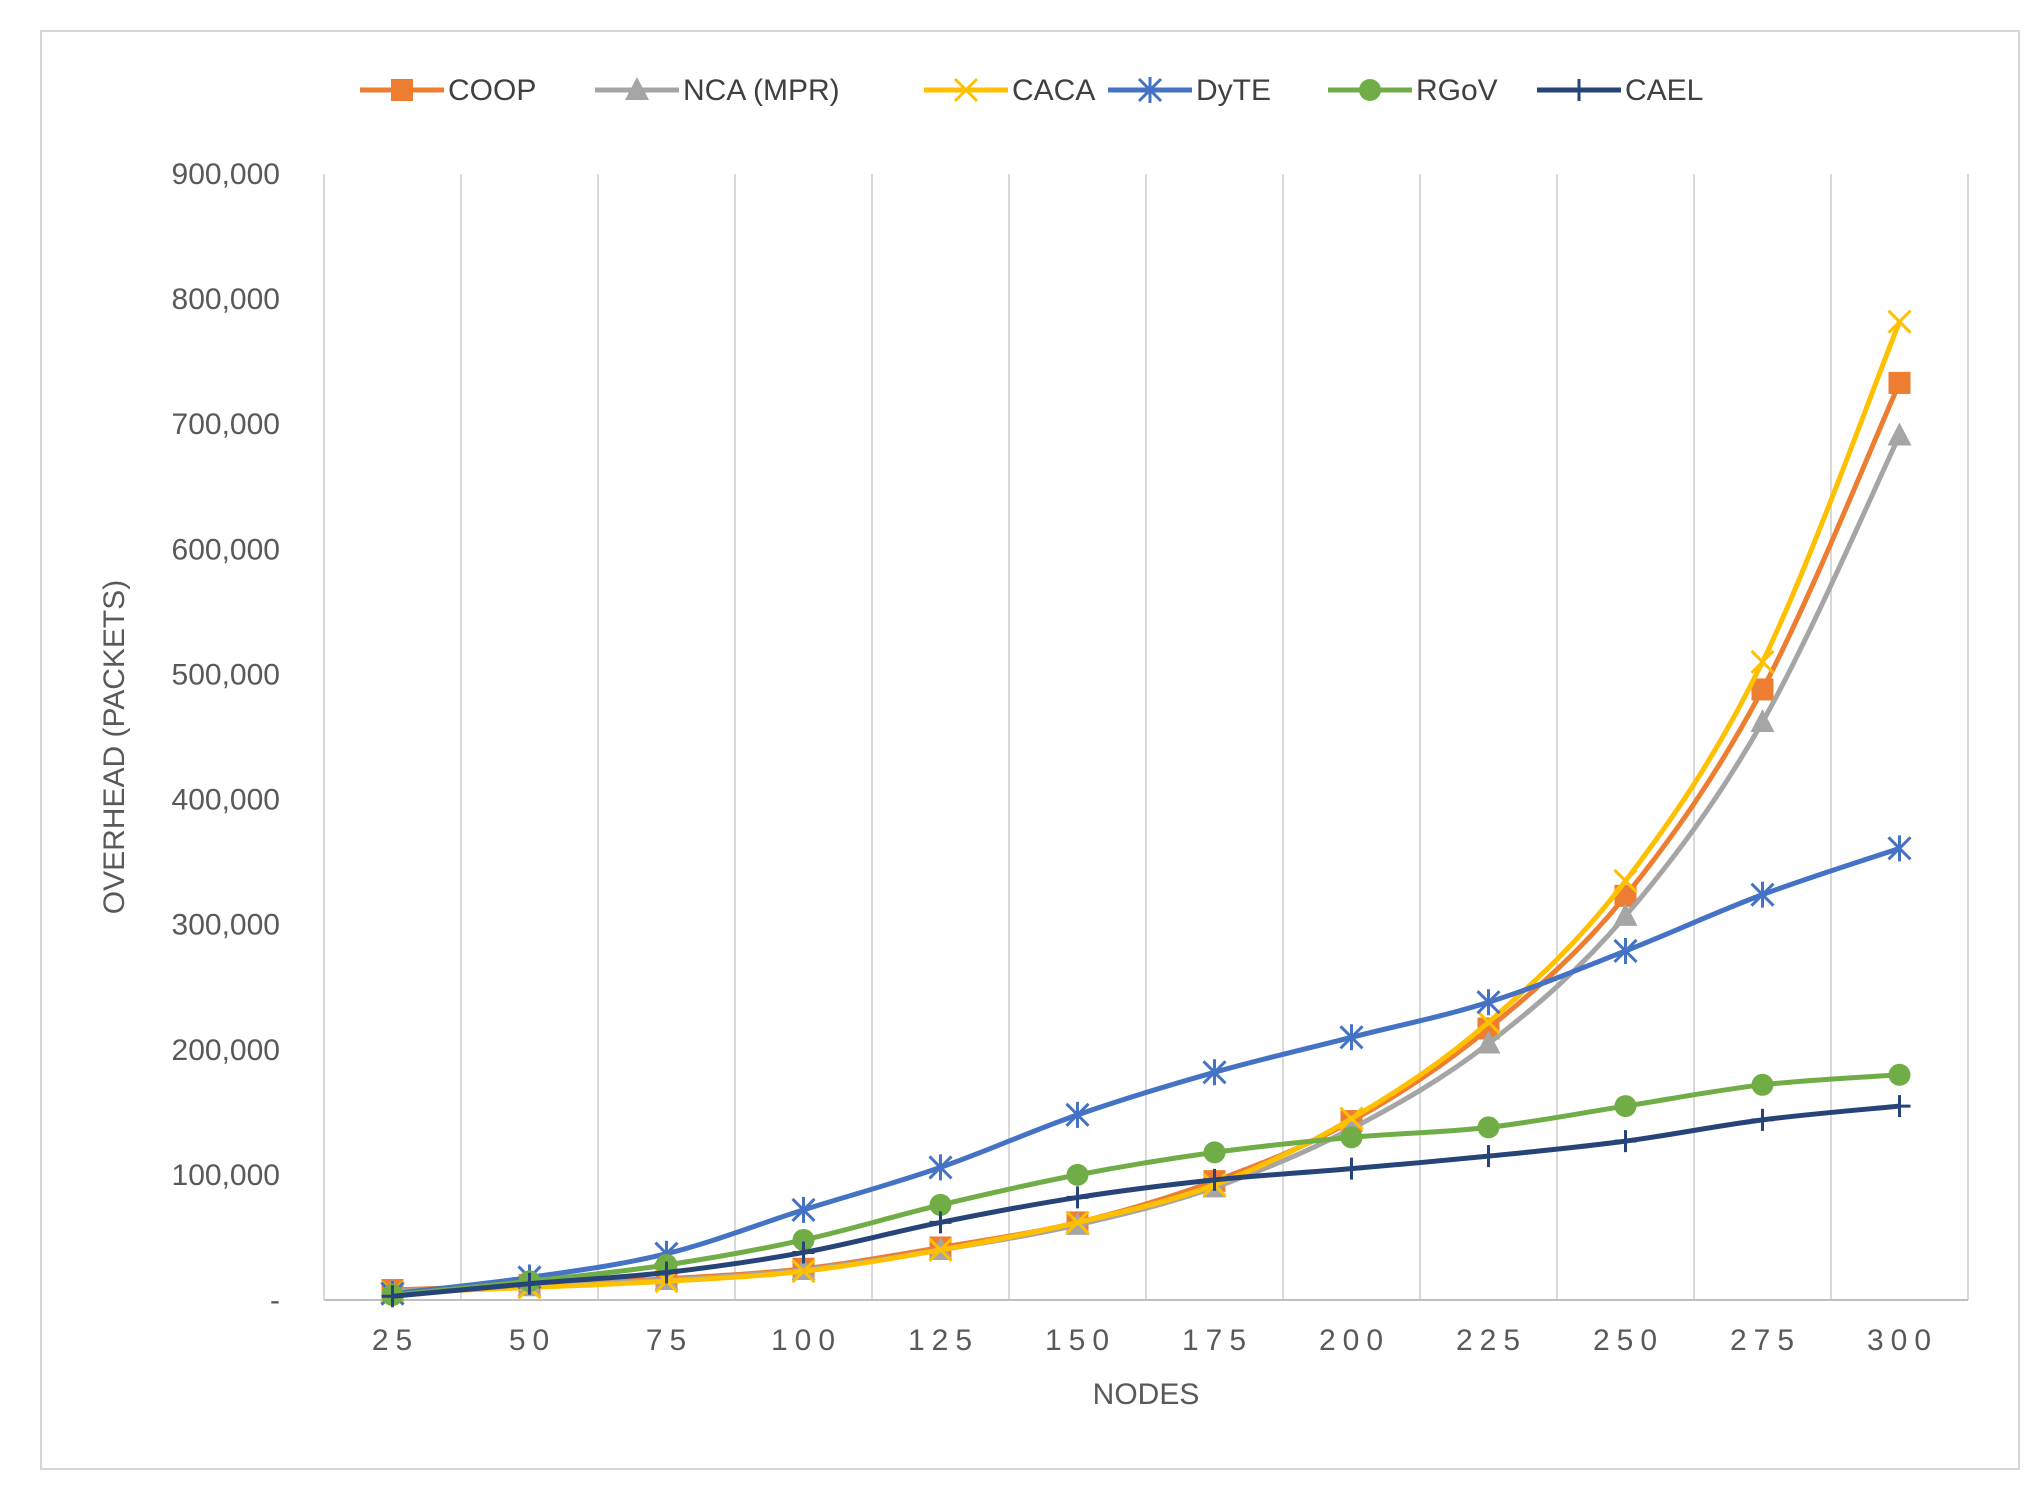  I want to click on y-tick-label: 400,000, so click(226, 800).